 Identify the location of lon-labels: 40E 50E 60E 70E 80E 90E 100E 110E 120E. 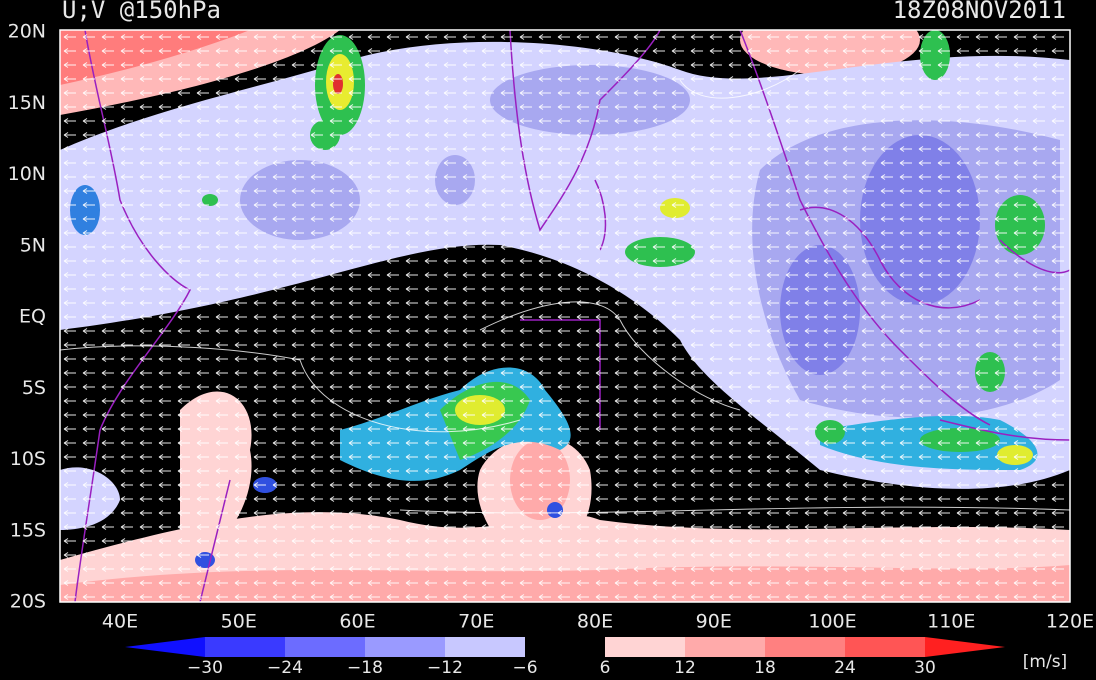
(598, 622).